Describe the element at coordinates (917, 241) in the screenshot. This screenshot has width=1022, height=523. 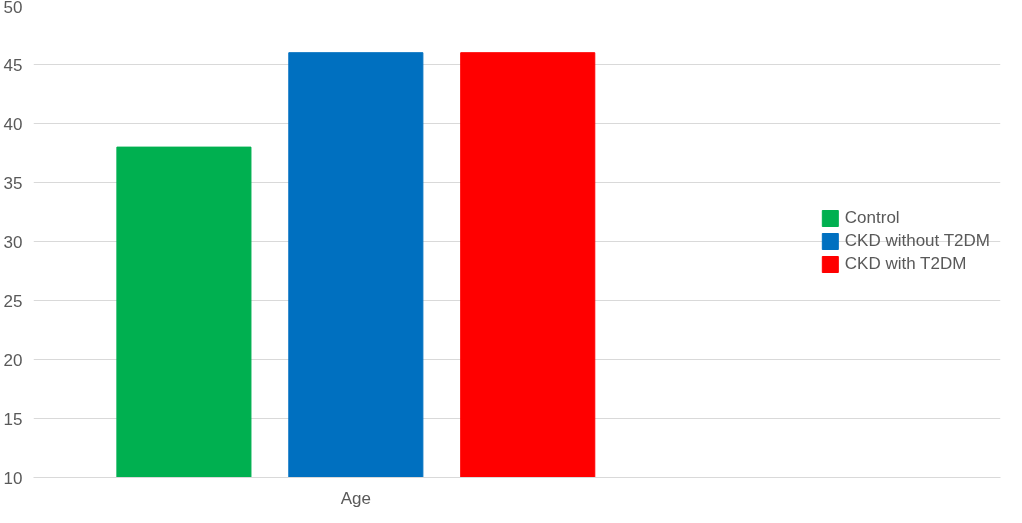
I see `legend-label: CKD without T2DM` at that location.